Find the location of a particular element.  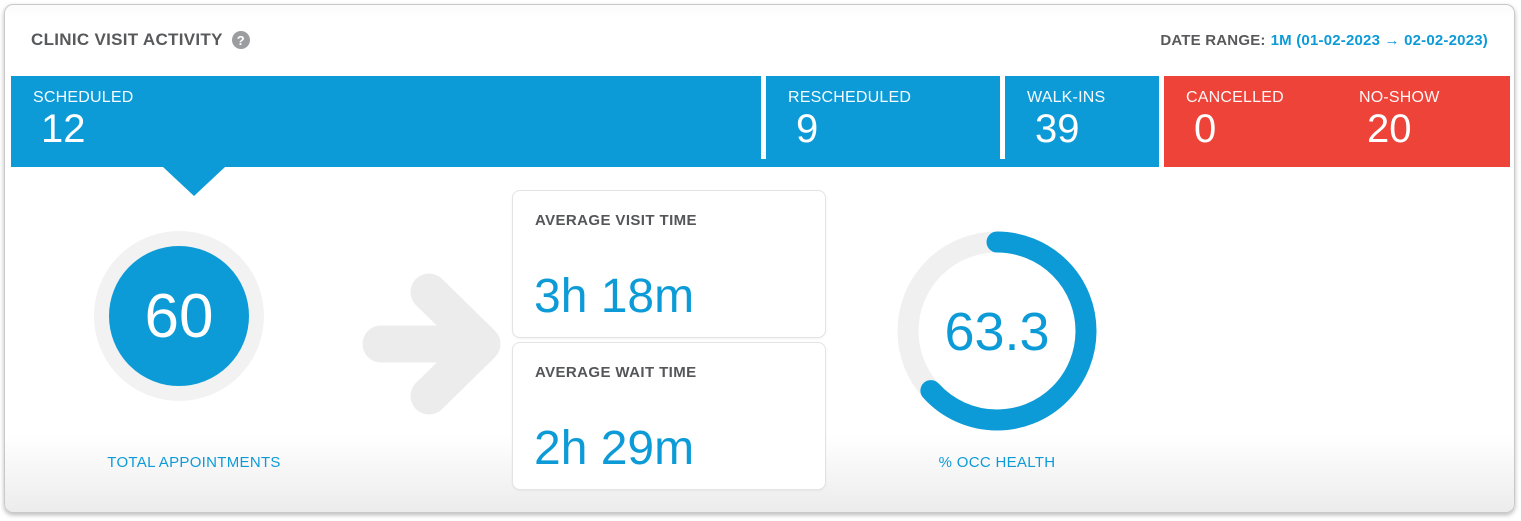

date-range-value: 1M (01-02-2023 → 02-02-2023) is located at coordinates (1379, 40).